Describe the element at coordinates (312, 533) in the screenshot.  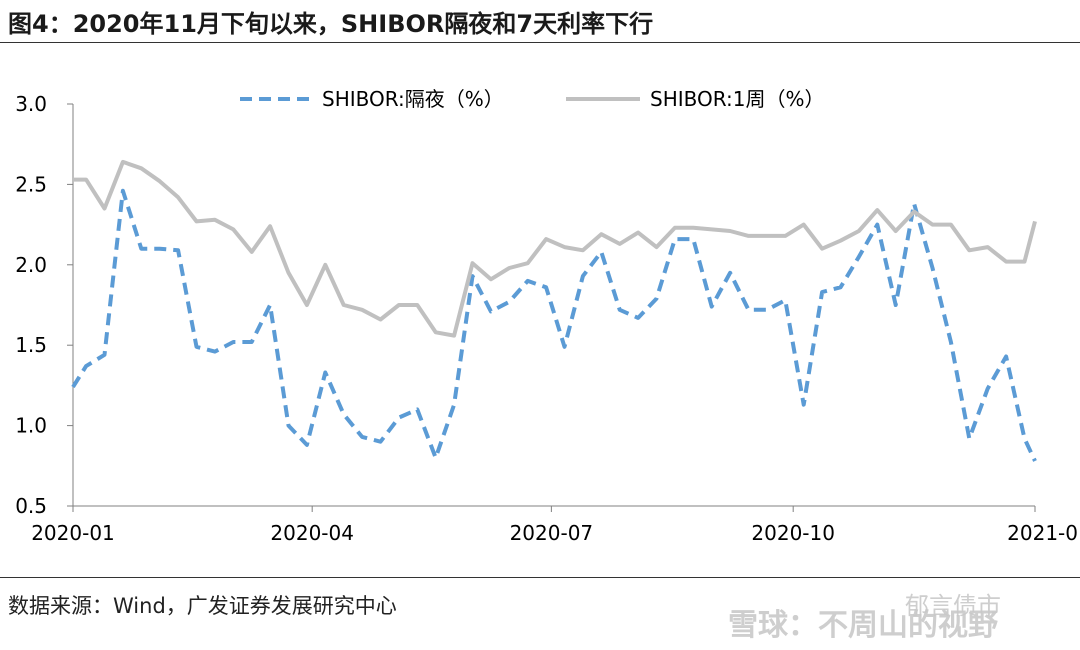
I see `x-tick-label: 2020-04` at that location.